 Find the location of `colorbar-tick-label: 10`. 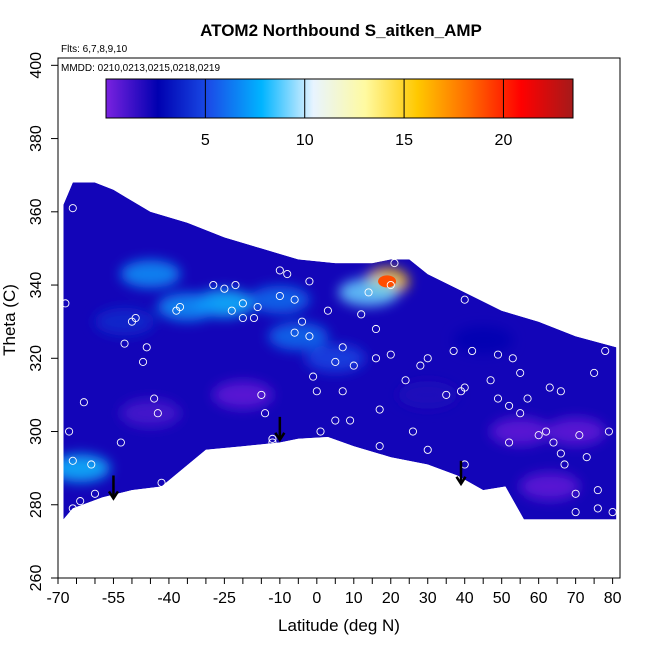

colorbar-tick-label: 10 is located at coordinates (305, 140).